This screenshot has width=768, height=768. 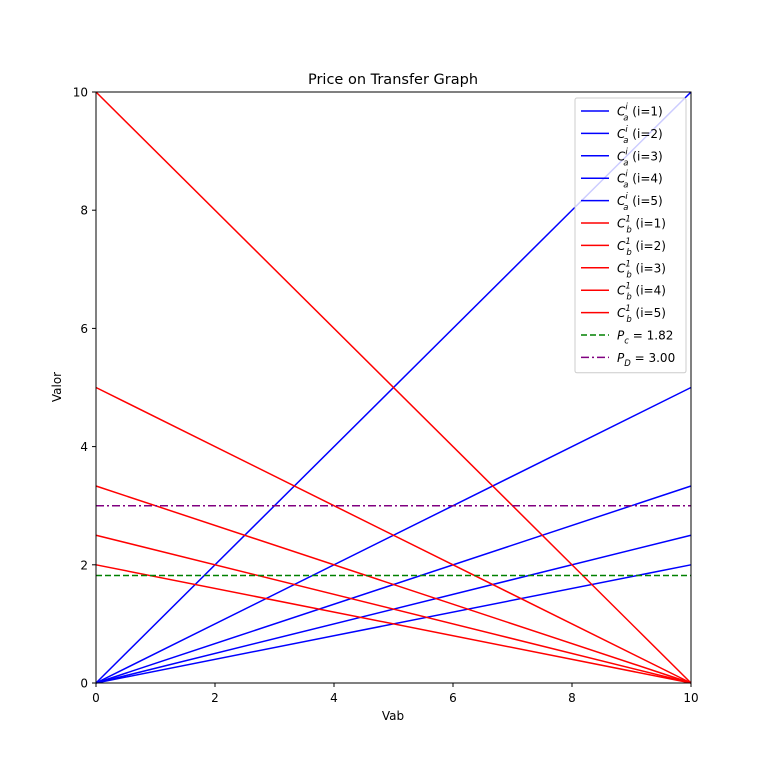 I want to click on legend-label: Ci a (i=3), so click(x=640, y=157).